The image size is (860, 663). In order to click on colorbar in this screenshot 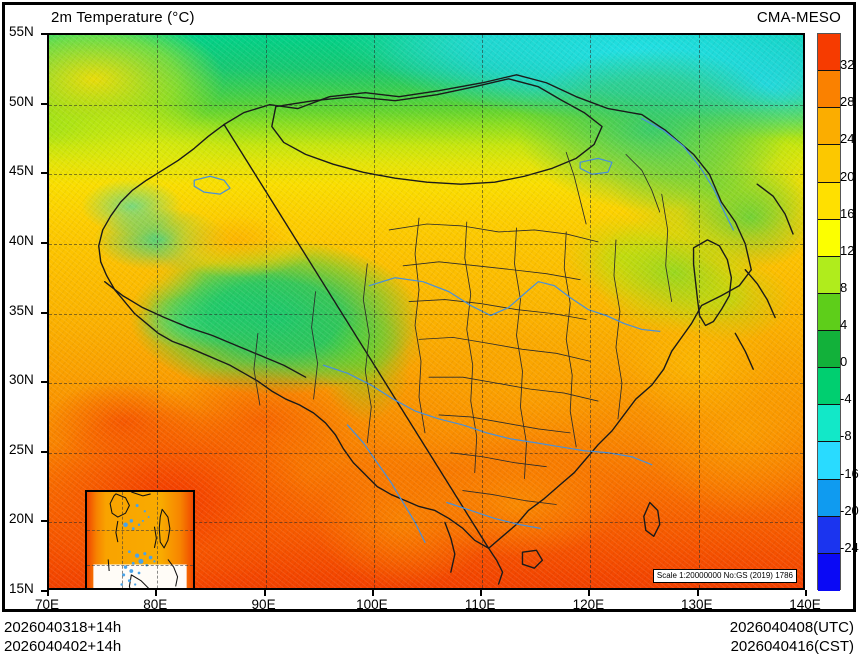, I will do `click(829, 312)`.